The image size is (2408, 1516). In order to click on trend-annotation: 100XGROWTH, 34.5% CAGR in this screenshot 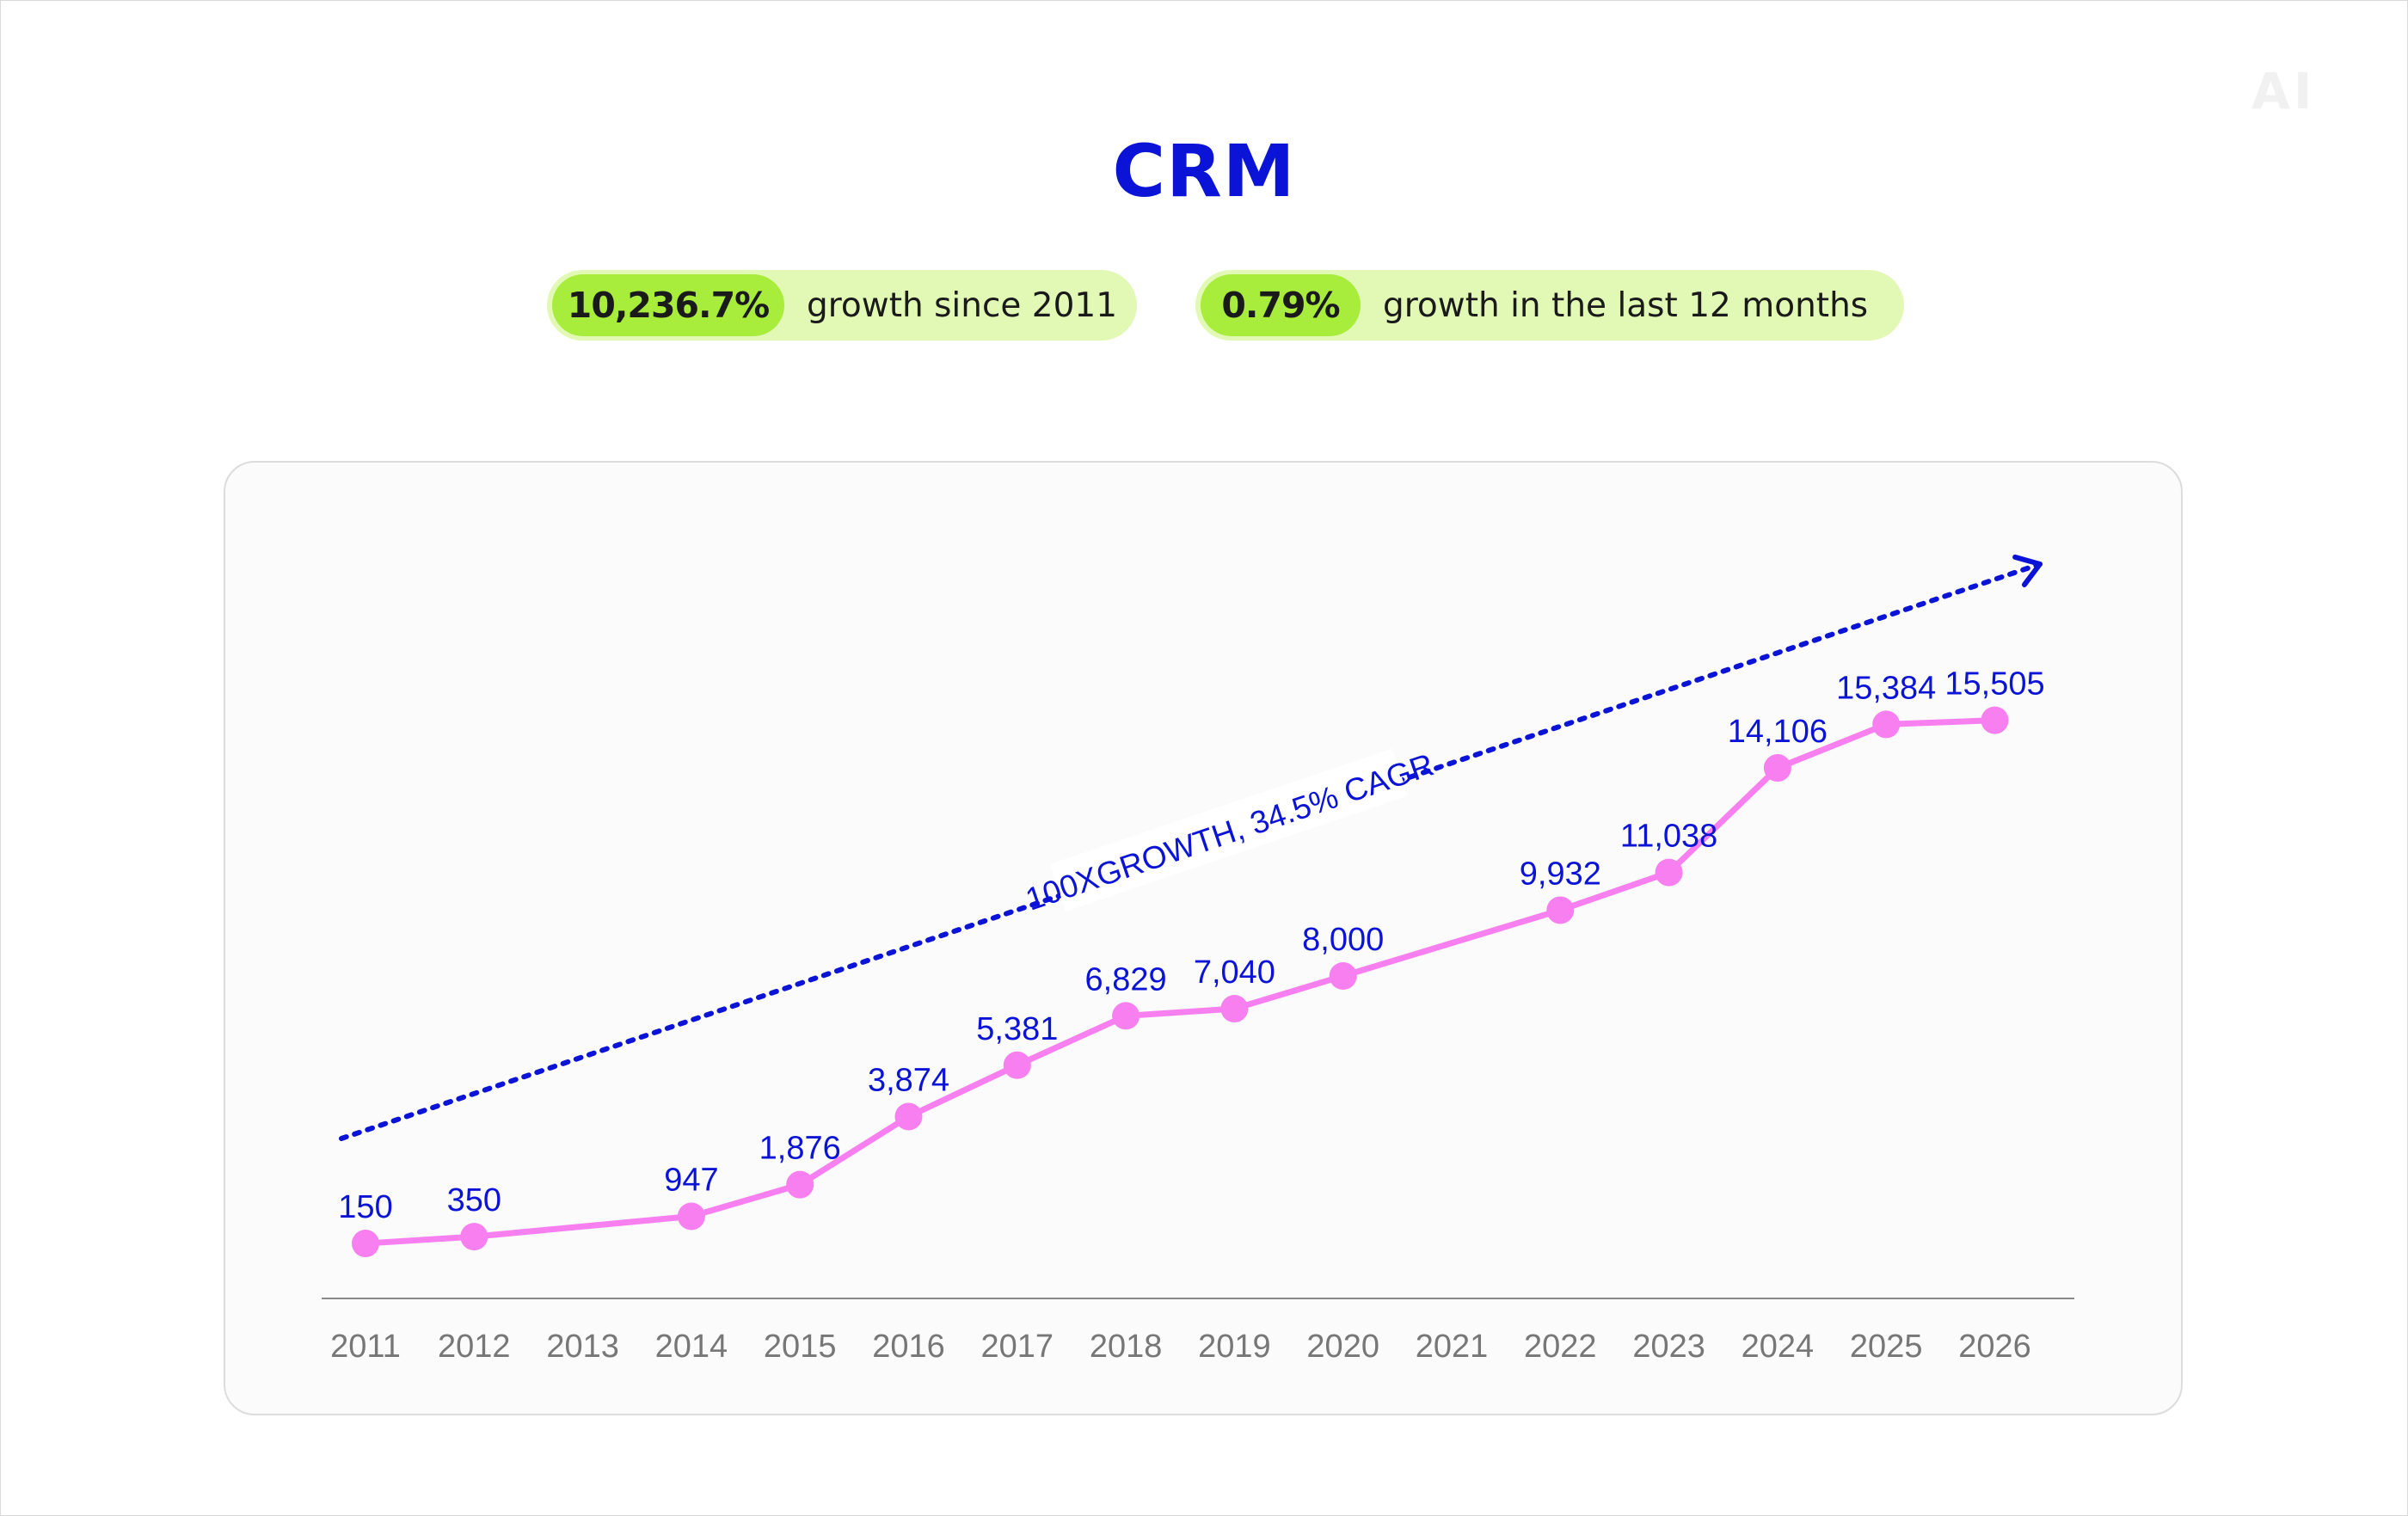, I will do `click(1230, 831)`.